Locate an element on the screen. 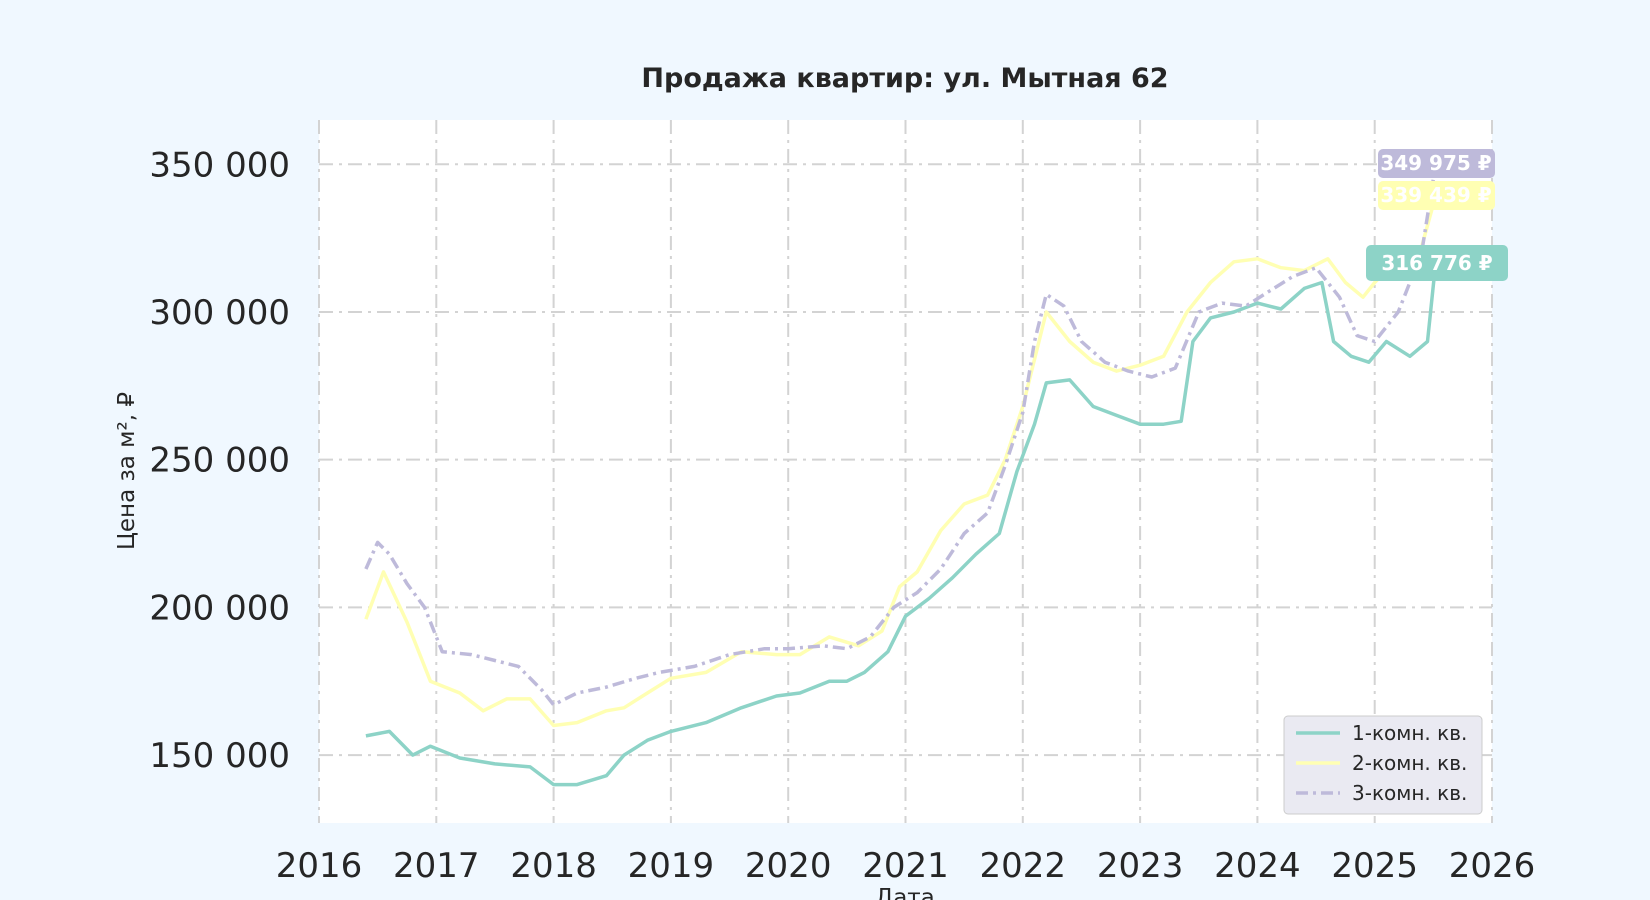  x-tick-label: 2019 is located at coordinates (671, 866).